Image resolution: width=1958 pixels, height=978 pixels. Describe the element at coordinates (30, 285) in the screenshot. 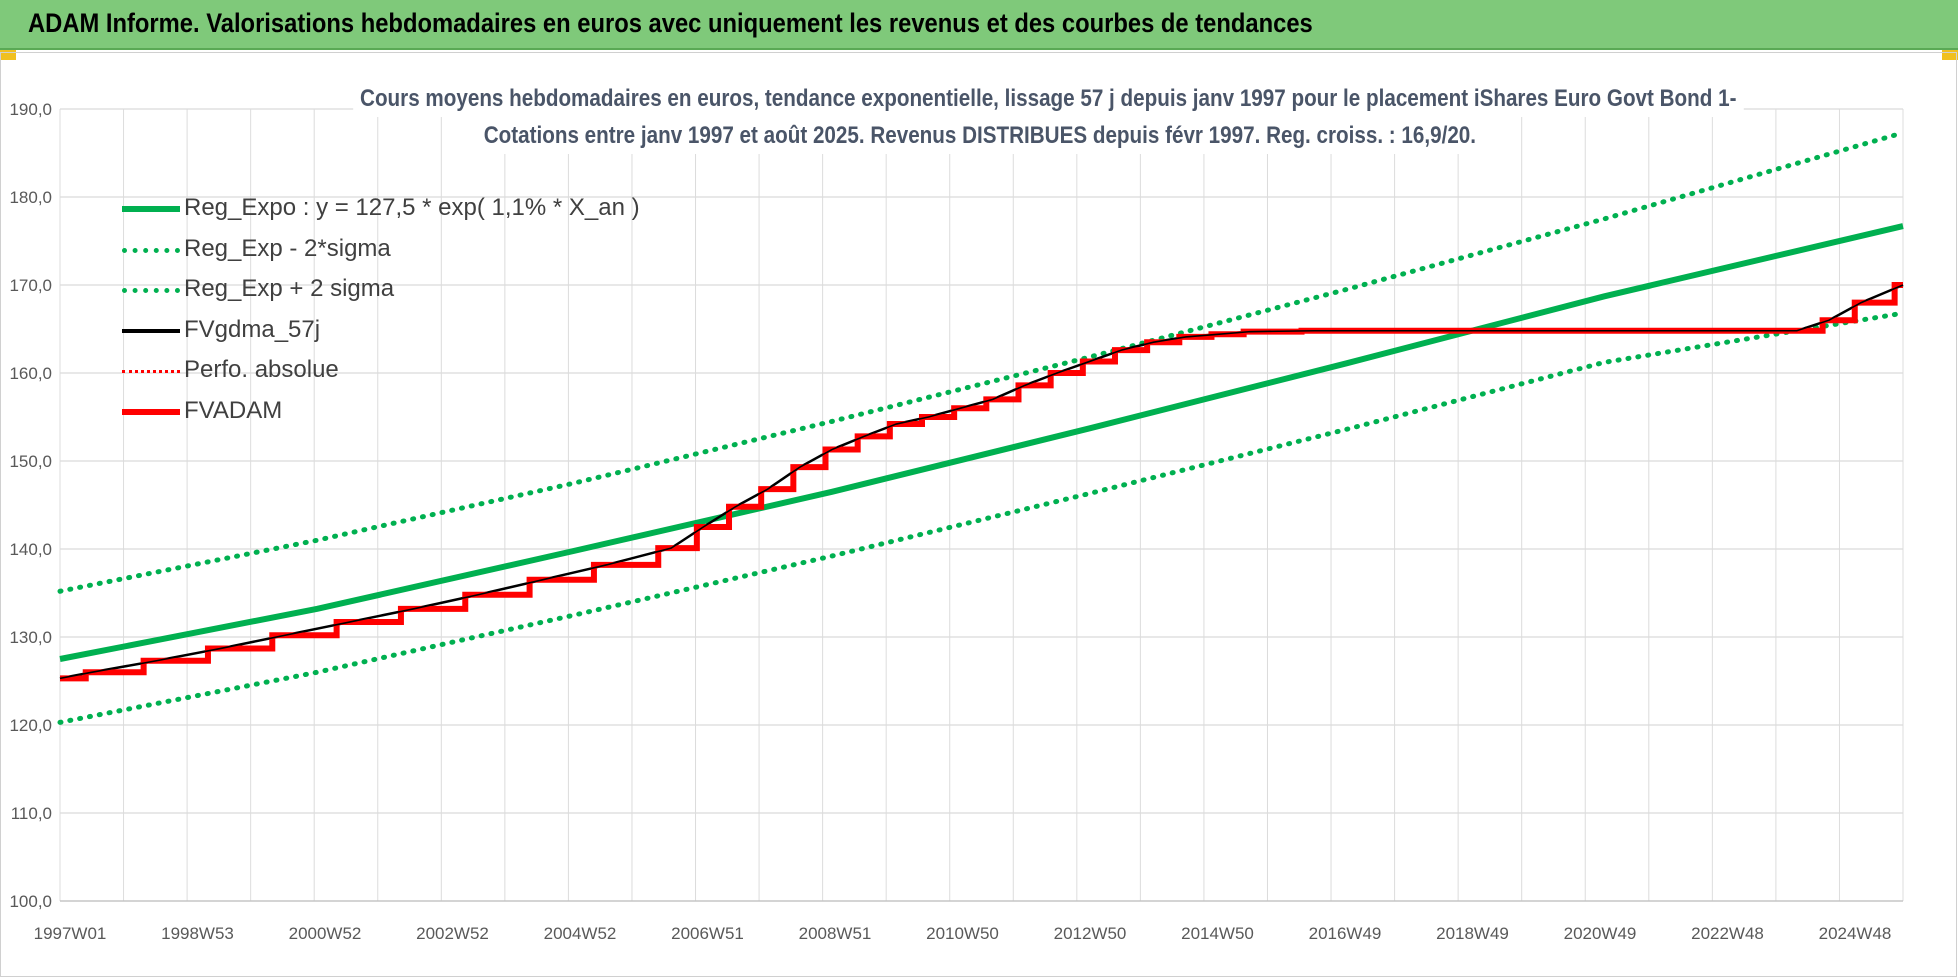

I see `y-tick-label: 170,0` at that location.